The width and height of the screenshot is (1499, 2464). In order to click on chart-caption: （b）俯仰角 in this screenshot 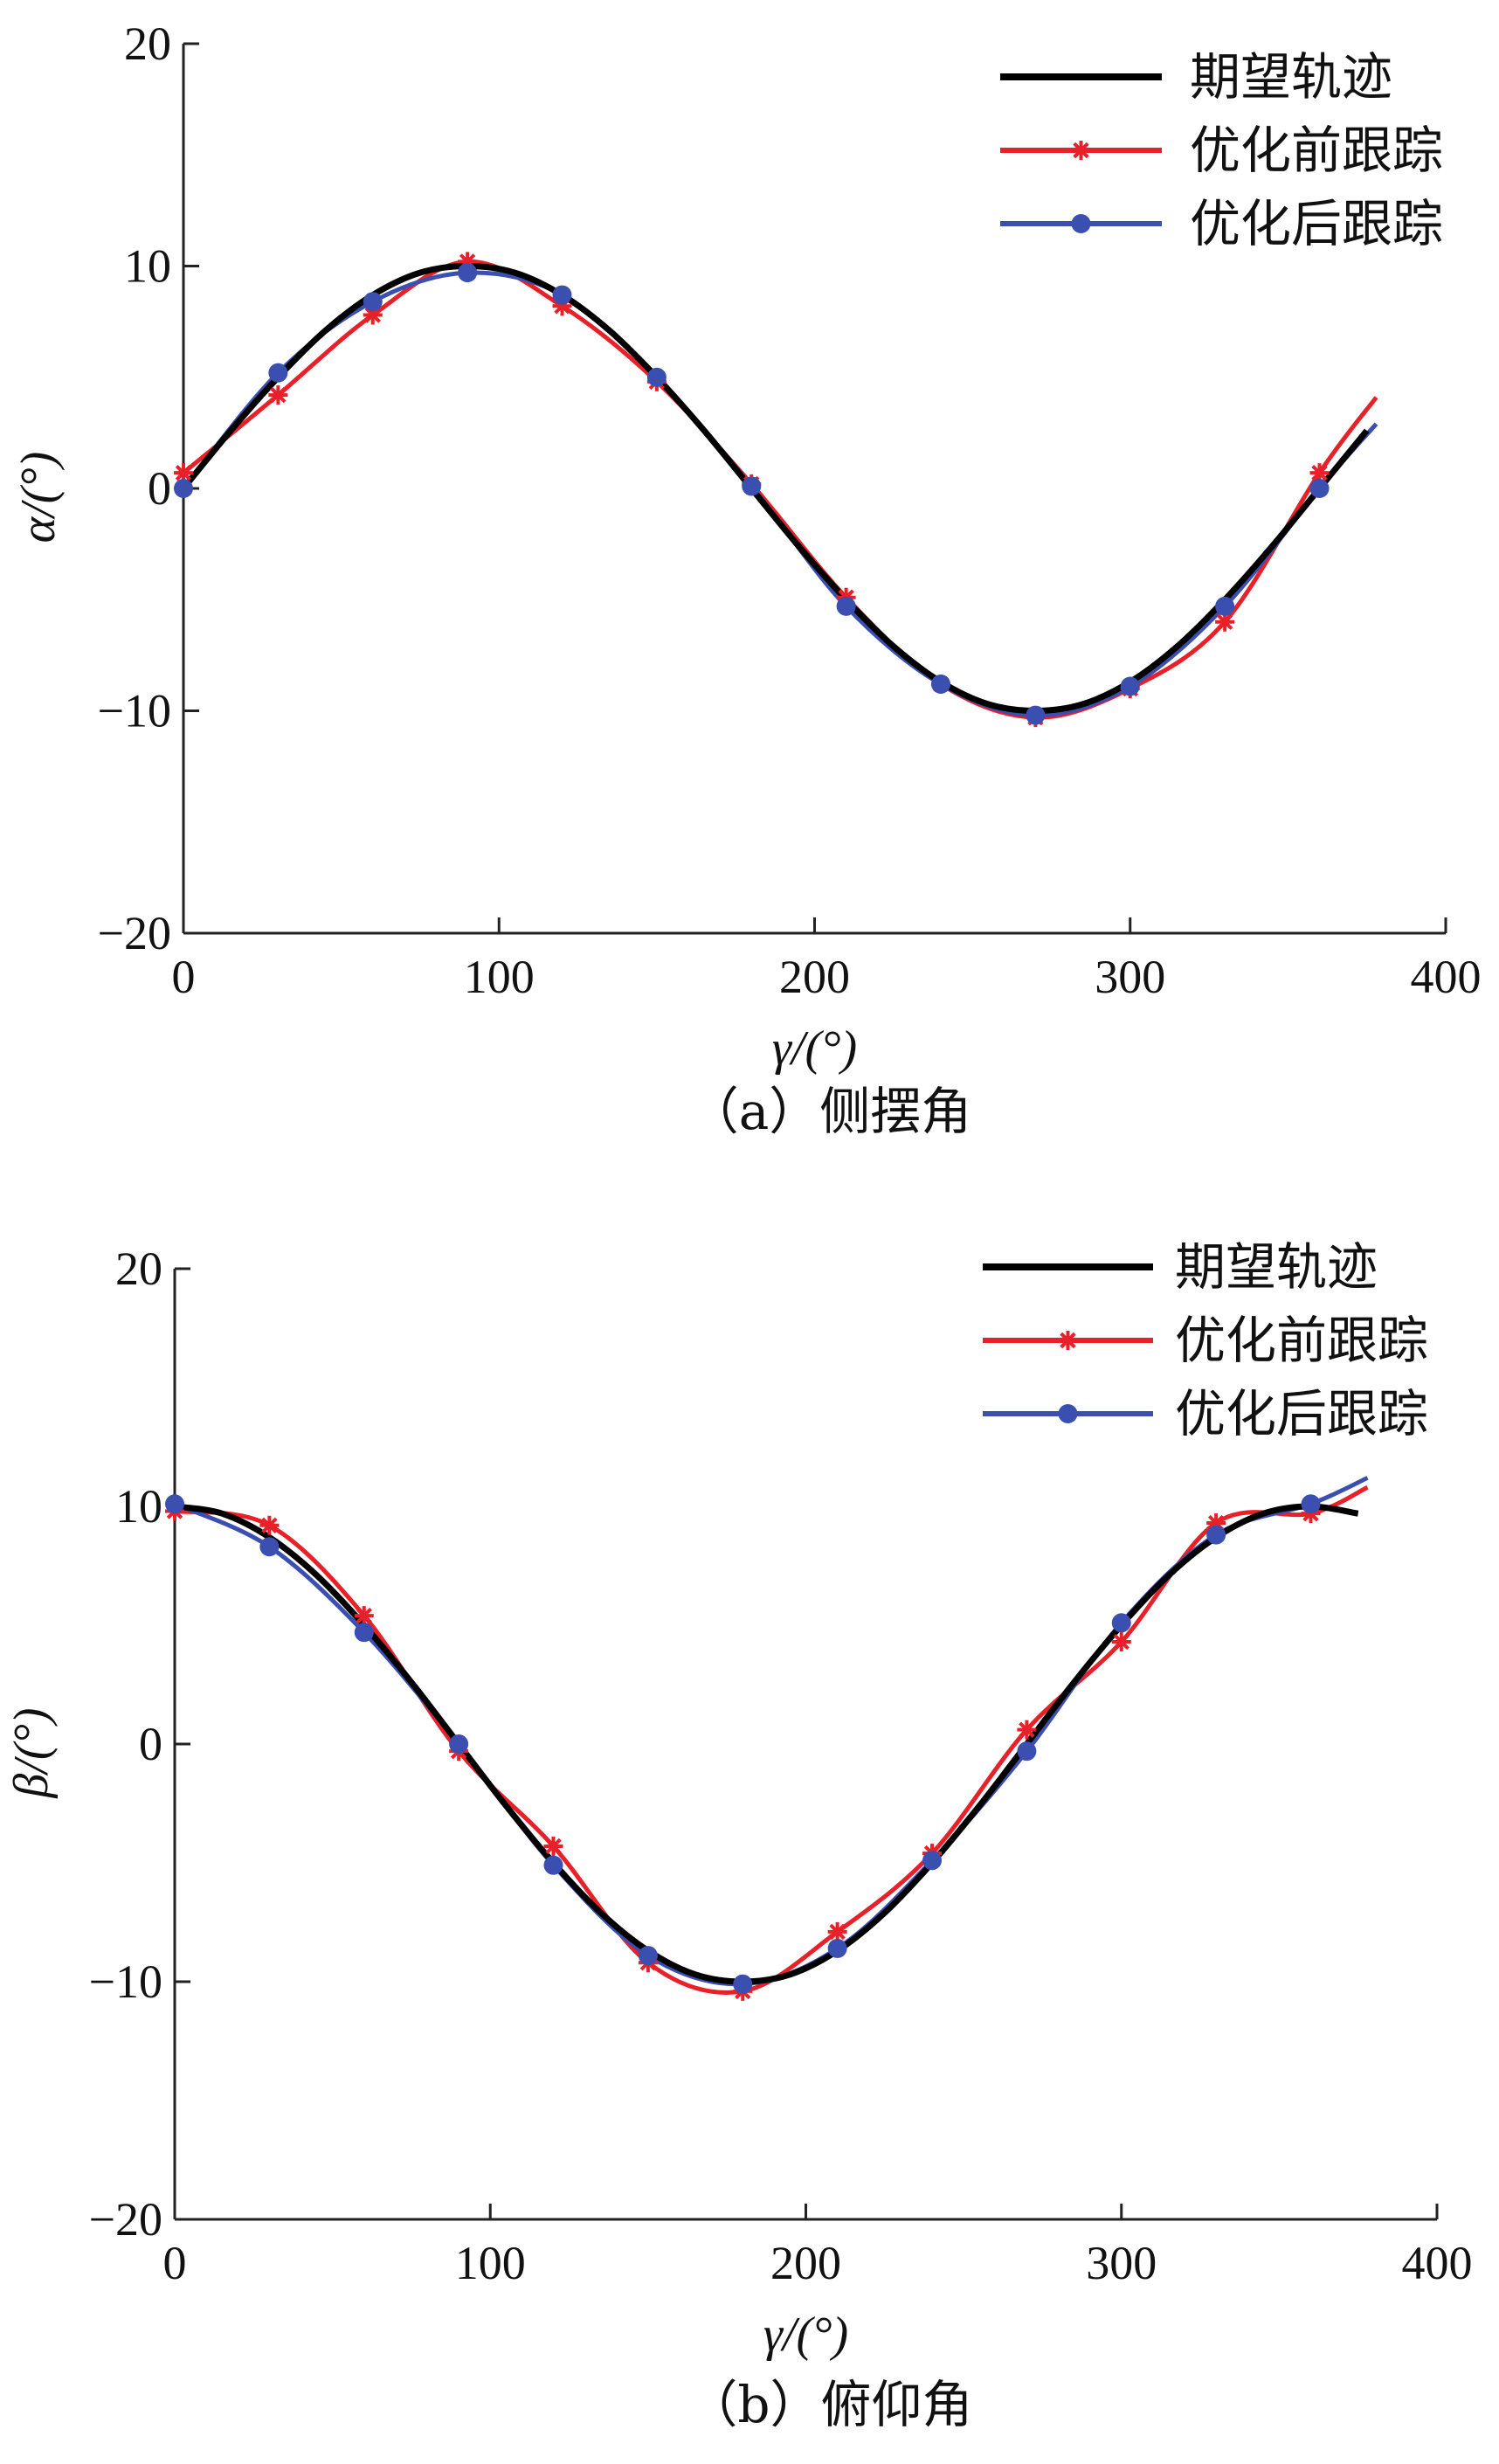, I will do `click(830, 2404)`.